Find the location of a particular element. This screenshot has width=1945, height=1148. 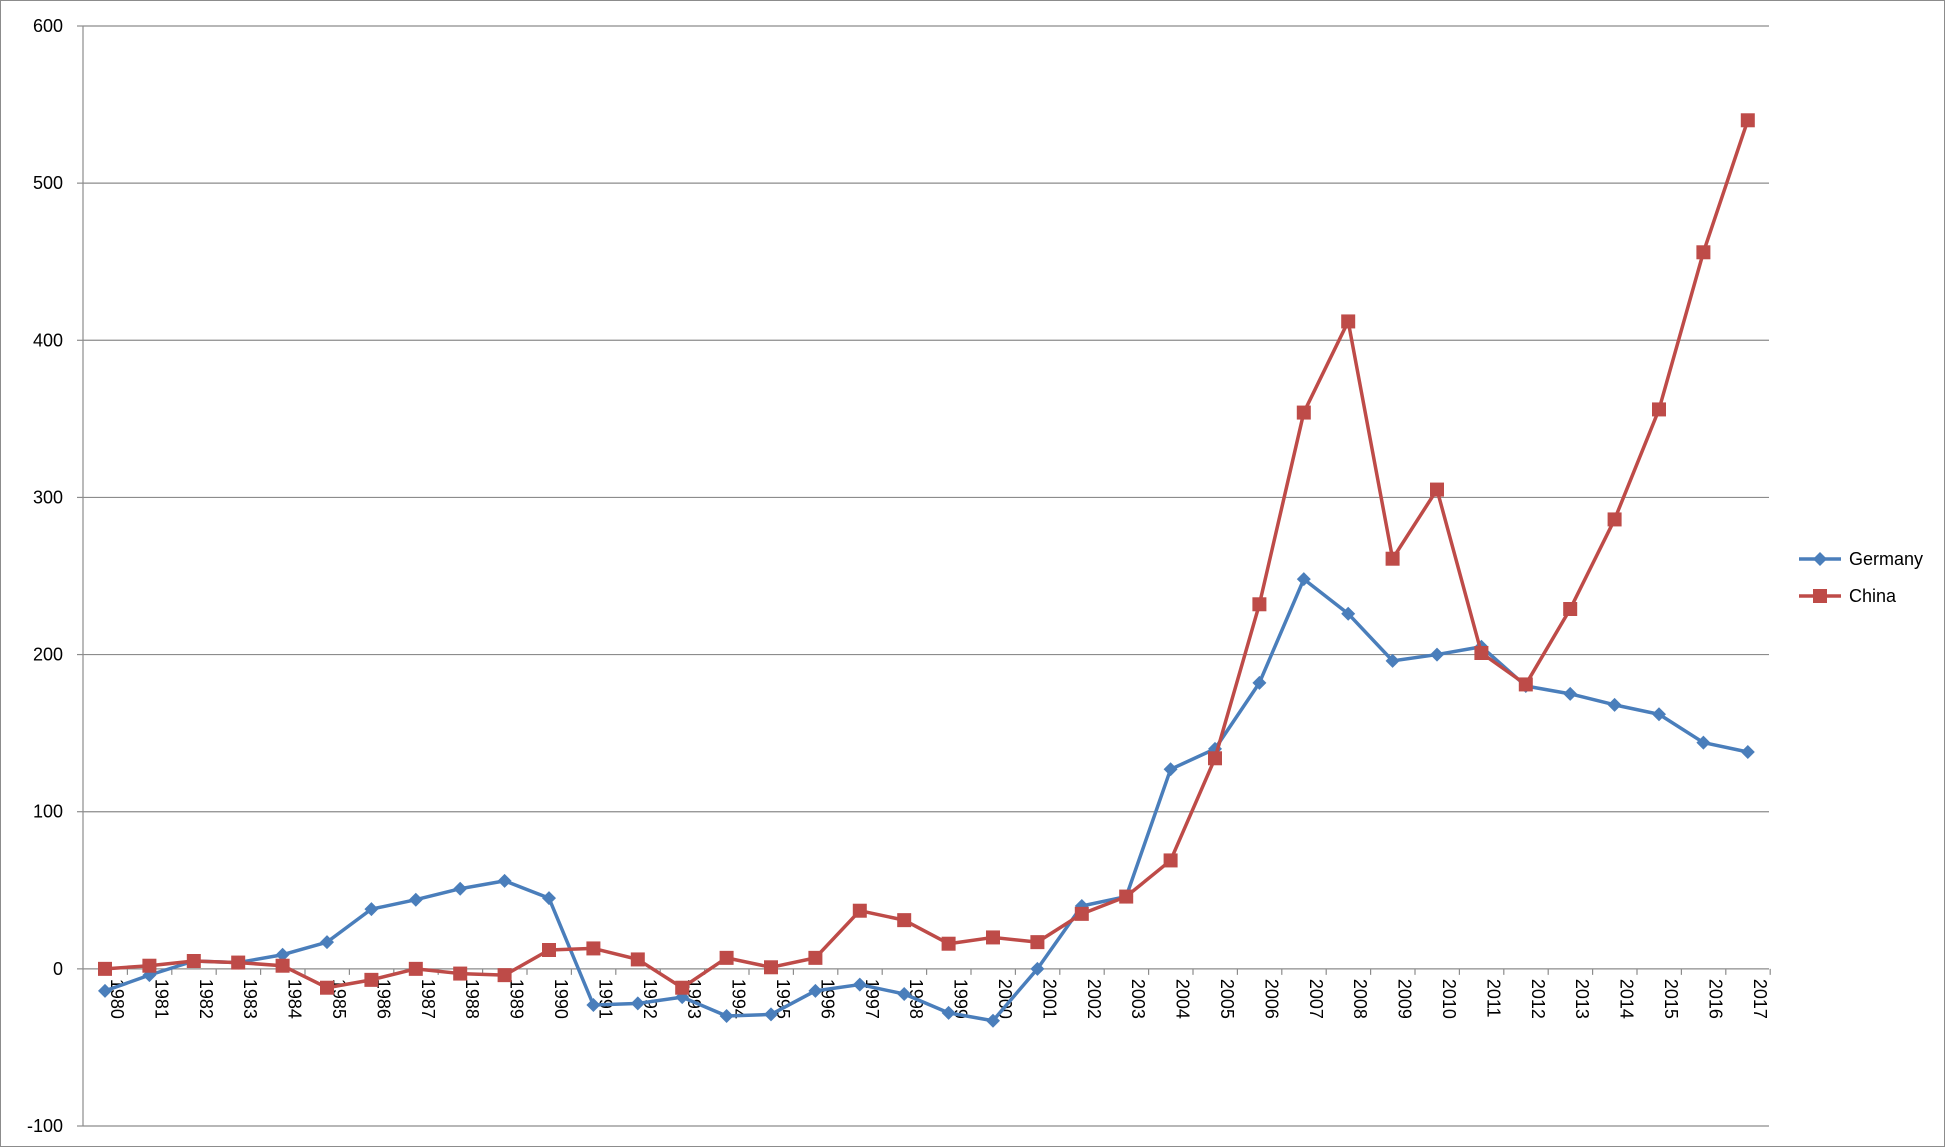

x-tick-label: 2011 is located at coordinates (1493, 998).